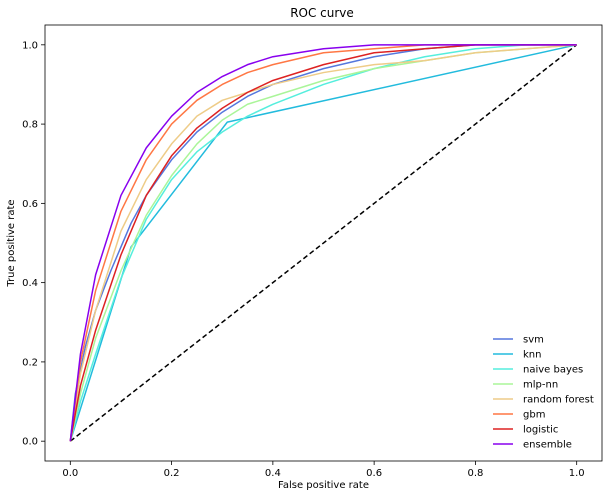 The image size is (612, 496). I want to click on legend-label: ensemble, so click(547, 445).